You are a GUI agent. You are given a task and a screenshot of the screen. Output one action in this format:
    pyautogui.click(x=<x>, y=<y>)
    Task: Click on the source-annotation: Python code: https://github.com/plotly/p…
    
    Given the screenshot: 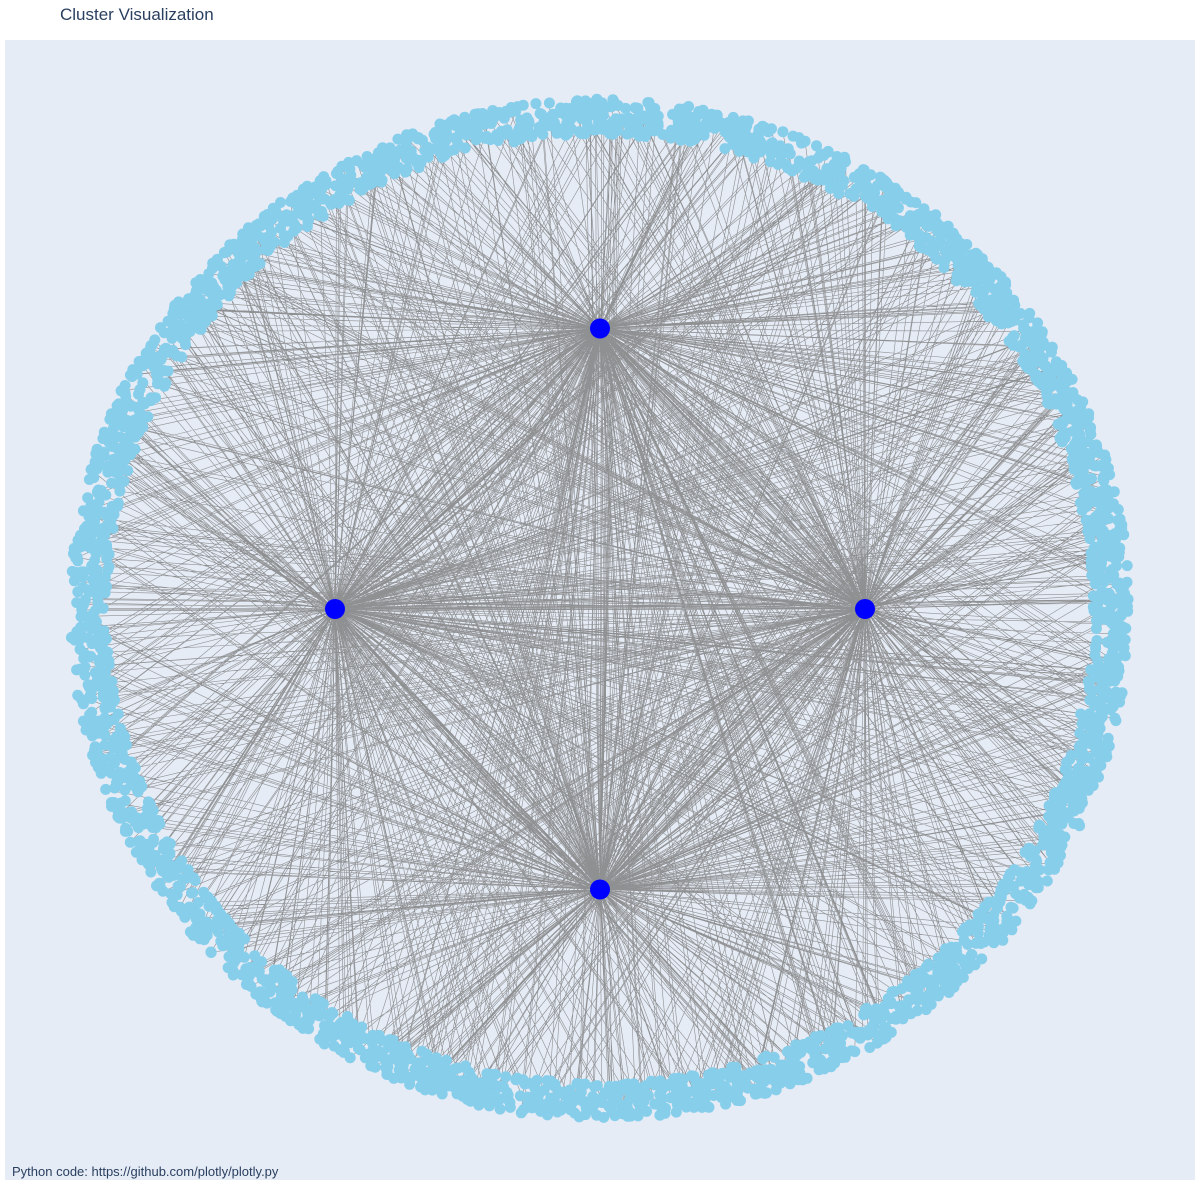 What is the action you would take?
    pyautogui.click(x=145, y=1171)
    